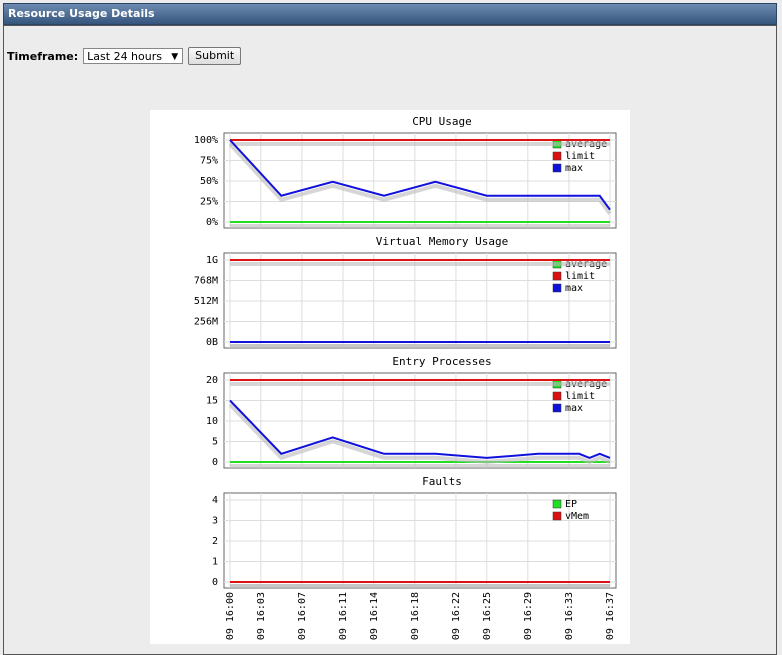 This screenshot has height=655, width=782. I want to click on y-tick-label: 100%, so click(206, 140).